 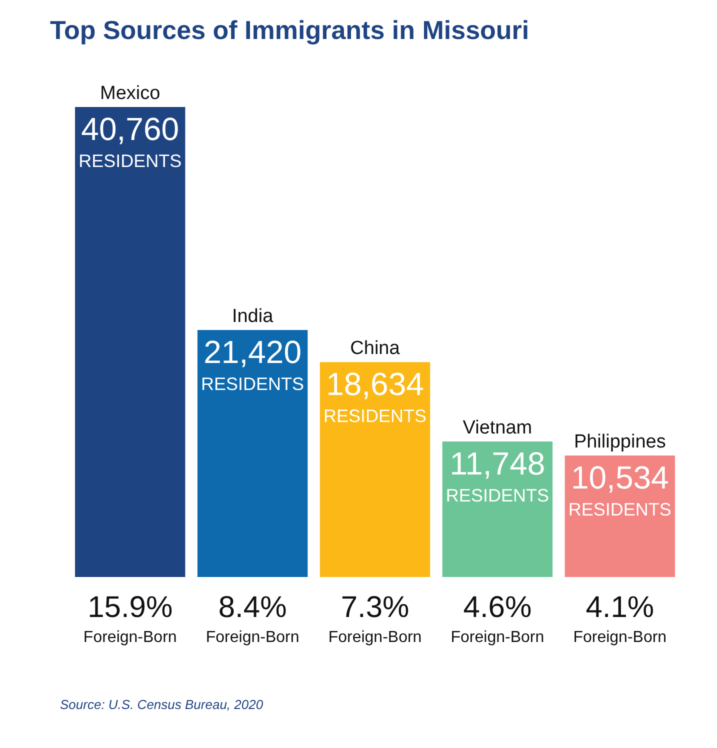 I want to click on text: 8.4%, so click(x=252, y=607).